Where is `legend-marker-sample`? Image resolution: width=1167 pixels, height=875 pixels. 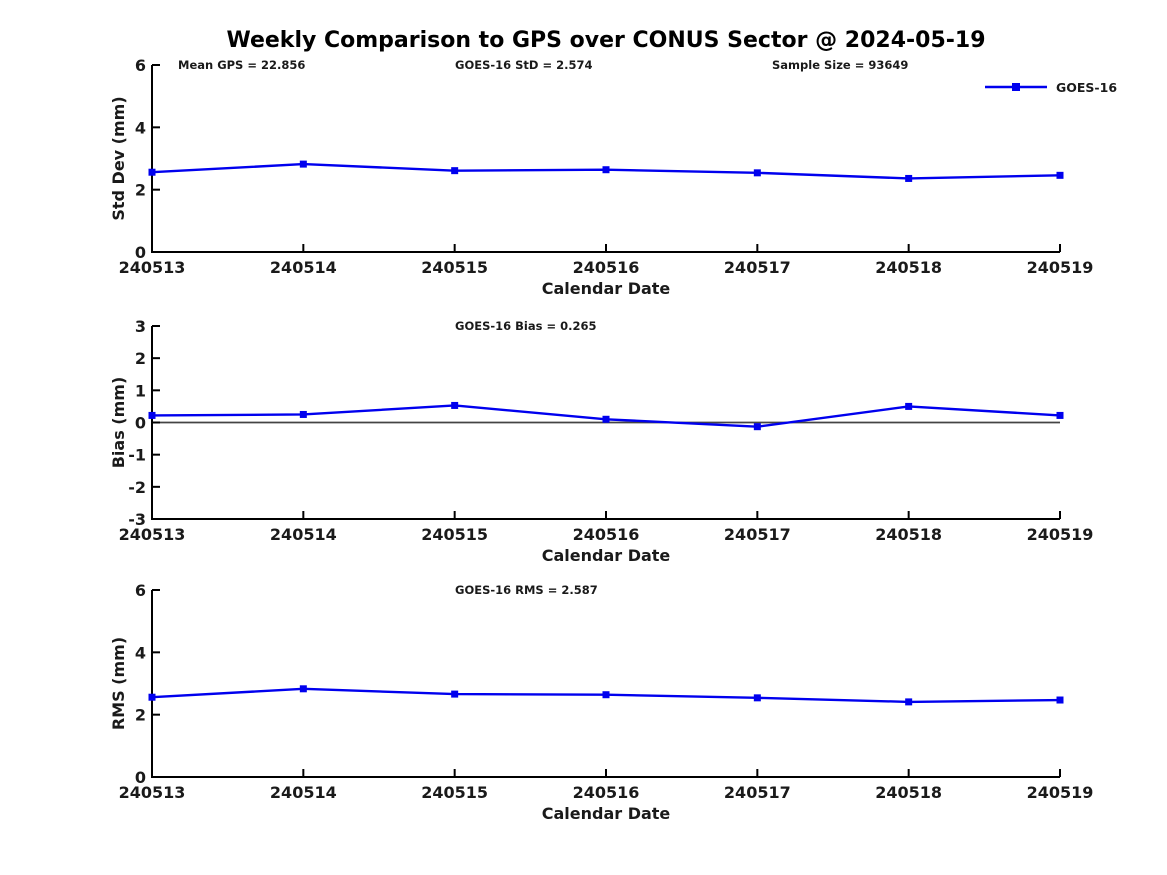 legend-marker-sample is located at coordinates (1016, 87).